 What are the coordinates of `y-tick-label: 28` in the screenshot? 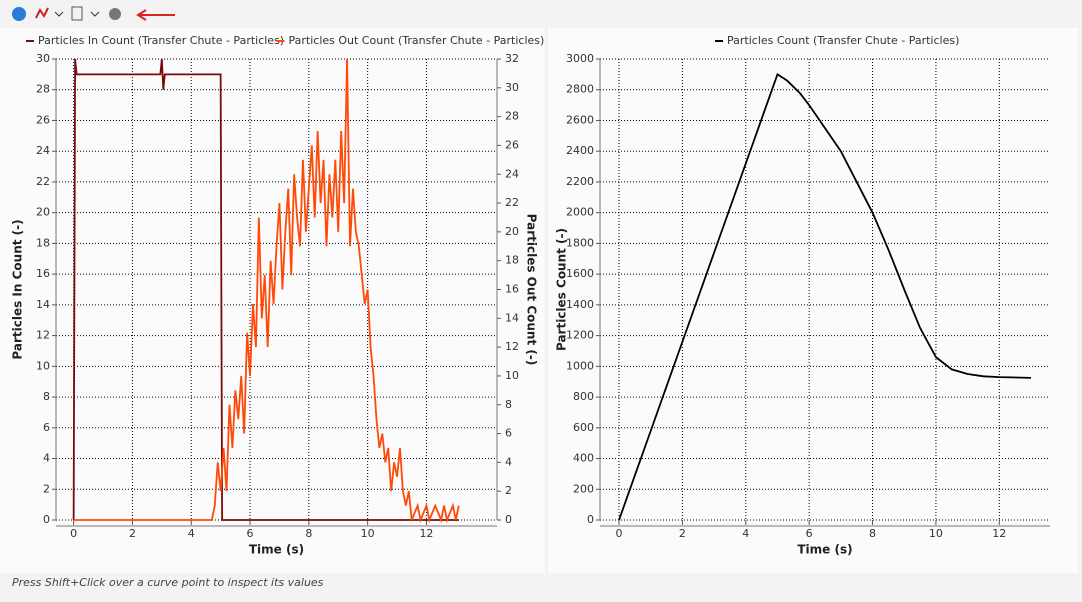 It's located at (43, 89).